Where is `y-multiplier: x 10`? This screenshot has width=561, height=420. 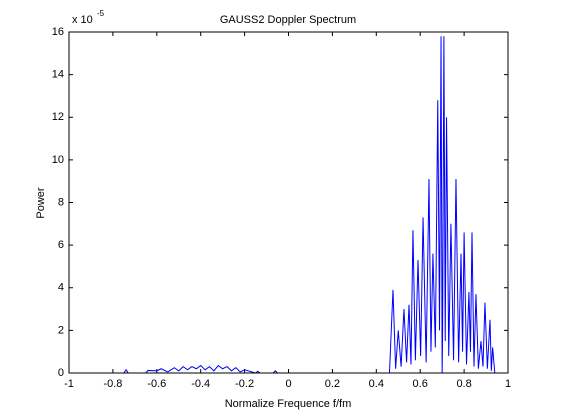
y-multiplier: x 10 is located at coordinates (82, 20).